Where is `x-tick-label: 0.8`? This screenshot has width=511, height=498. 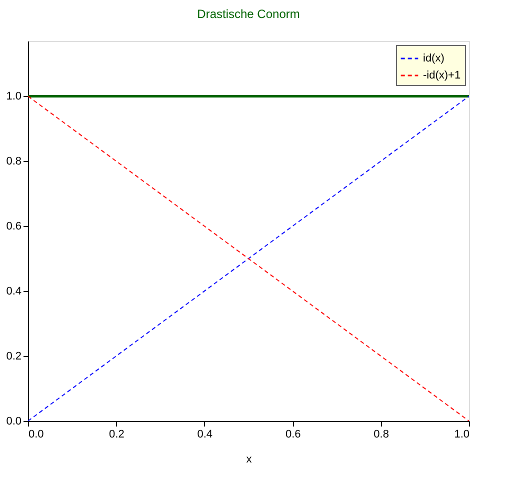
x-tick-label: 0.8 is located at coordinates (381, 434).